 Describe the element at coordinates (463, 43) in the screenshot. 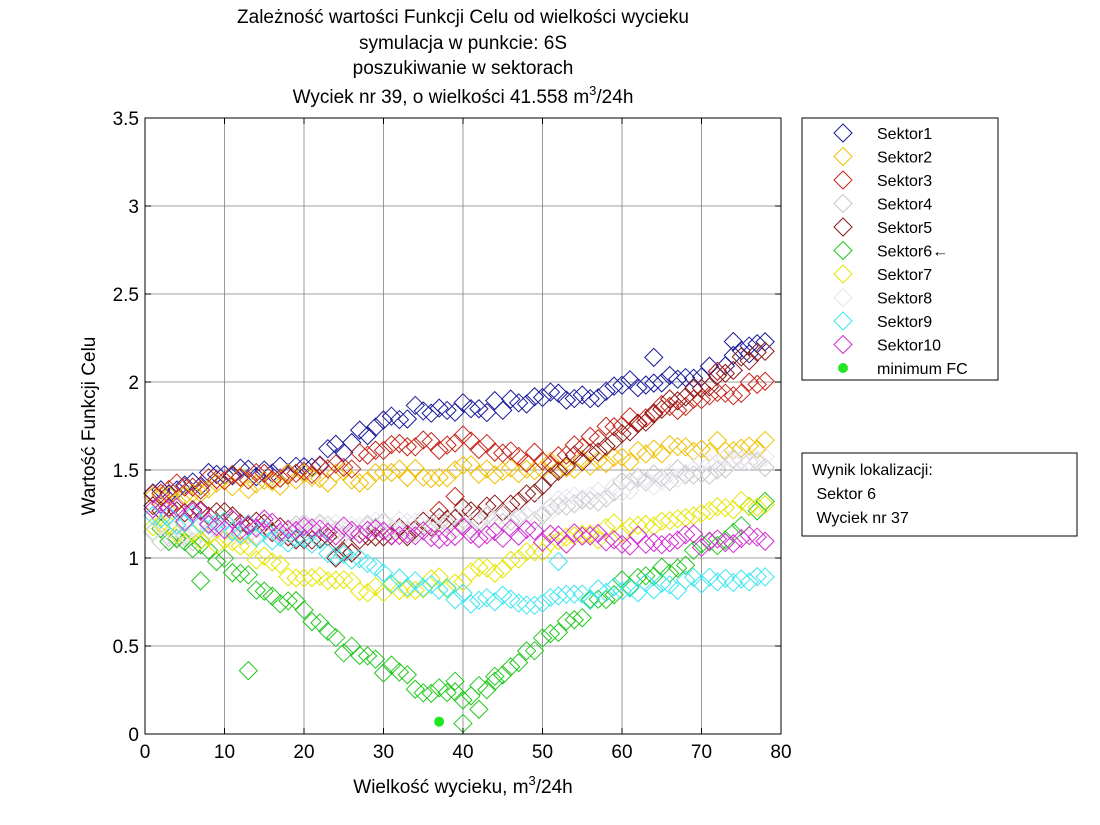

I see `title-line-2: symulacja w punkcie: 6S` at that location.